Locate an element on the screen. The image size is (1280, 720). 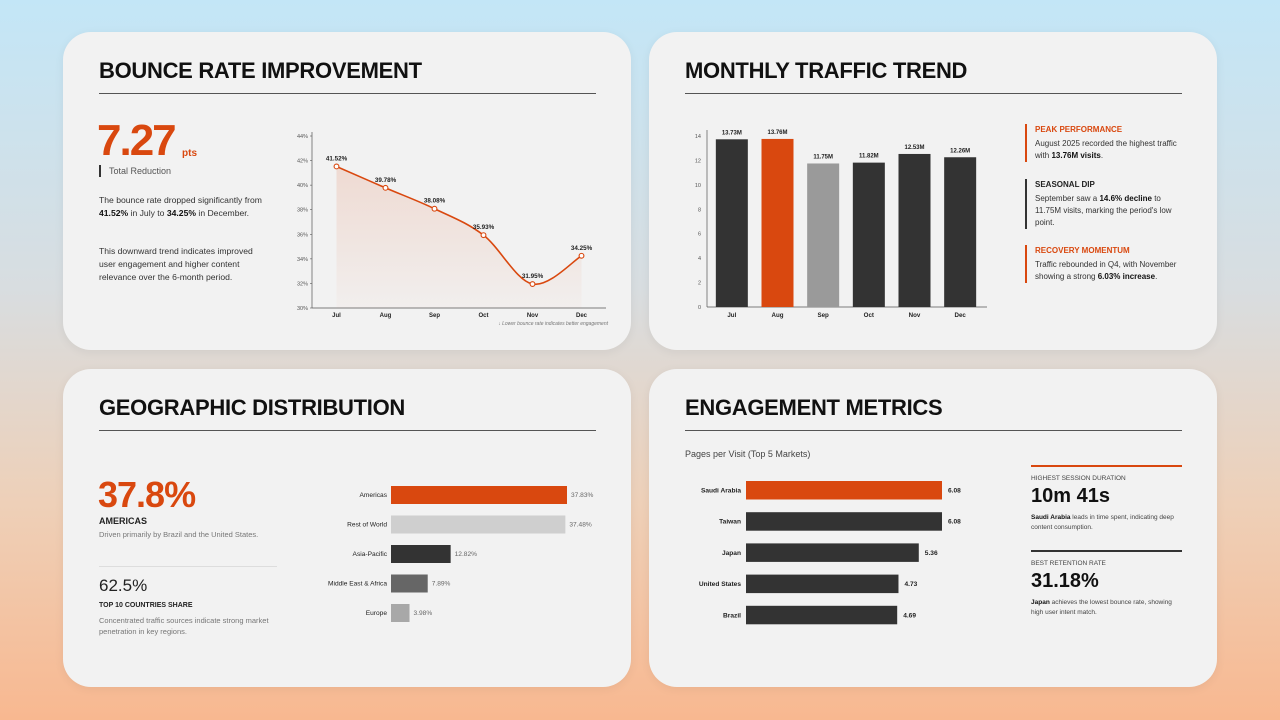
data-label: 4.69 is located at coordinates (909, 615).